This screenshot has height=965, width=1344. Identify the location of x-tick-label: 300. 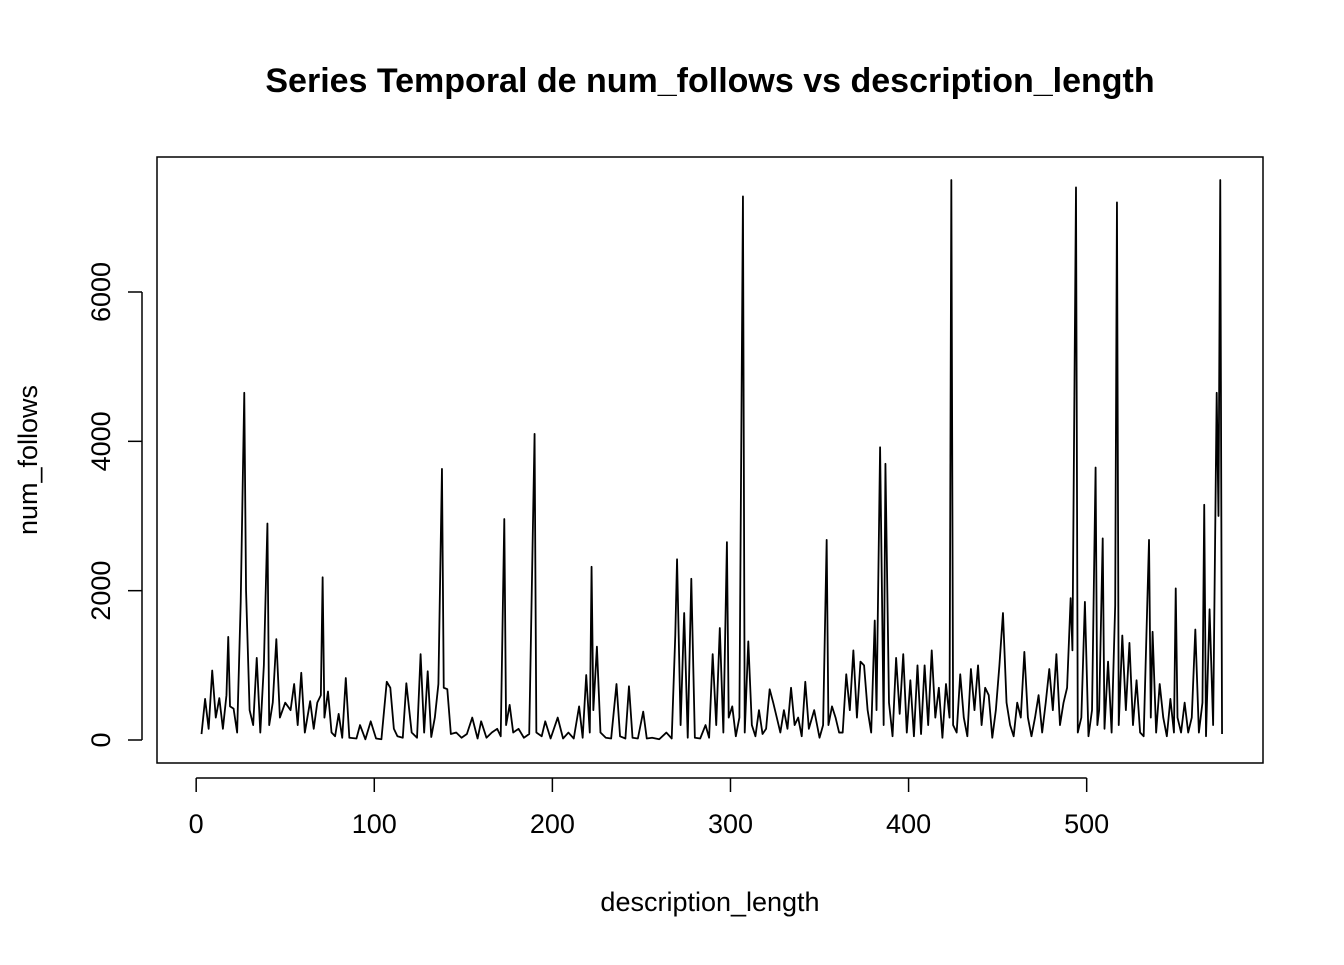
(730, 824).